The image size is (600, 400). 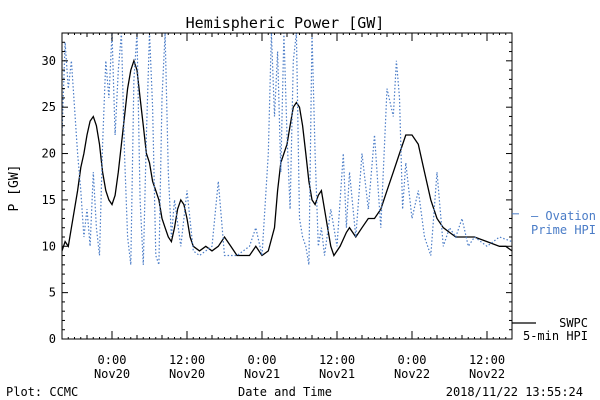 I want to click on plot-timestamp: 2018/11/22 13:55:24, so click(x=514, y=392).